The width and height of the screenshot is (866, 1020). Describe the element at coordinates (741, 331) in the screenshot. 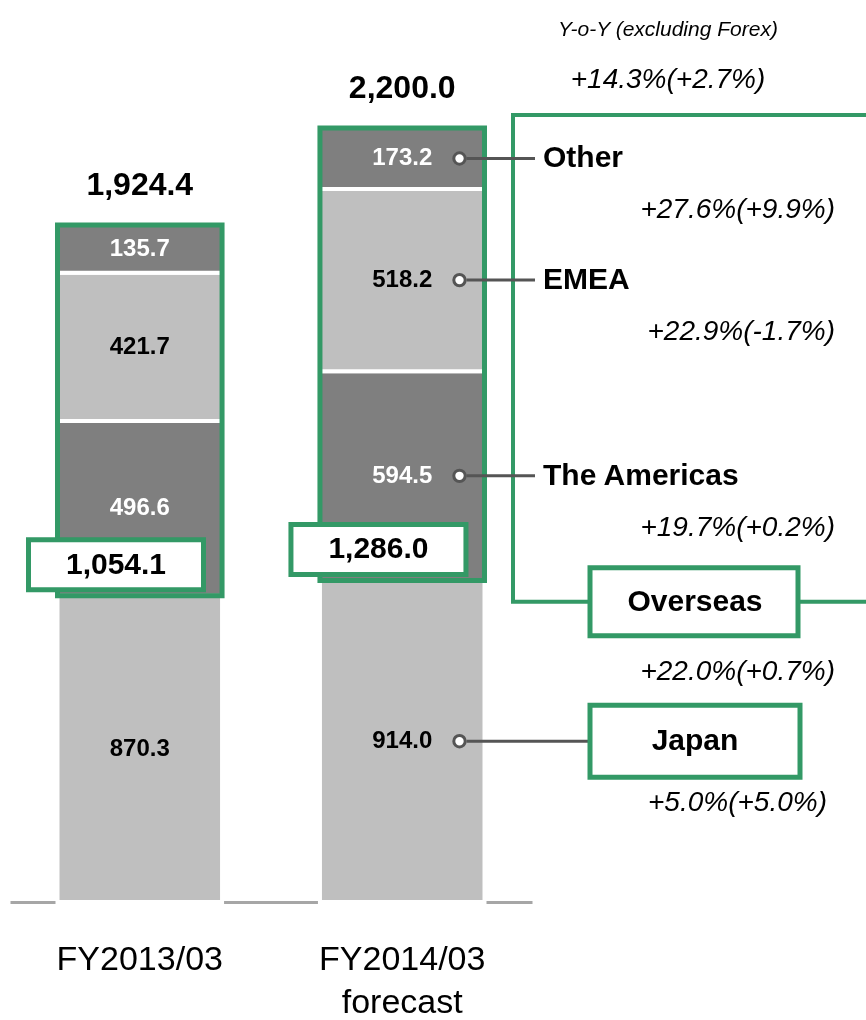

I see `text: +22.9%(-1.7%)` at that location.